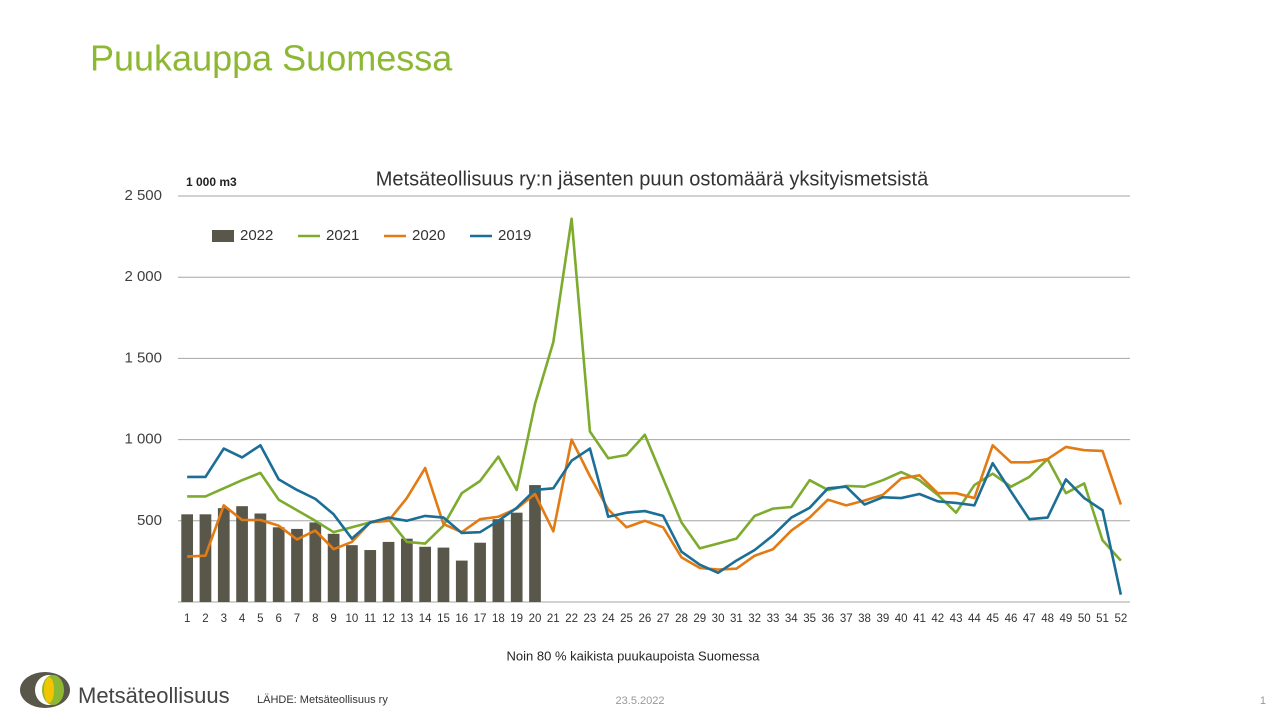 Image resolution: width=1280 pixels, height=720 pixels. I want to click on x-tick-label: 50, so click(1084, 619).